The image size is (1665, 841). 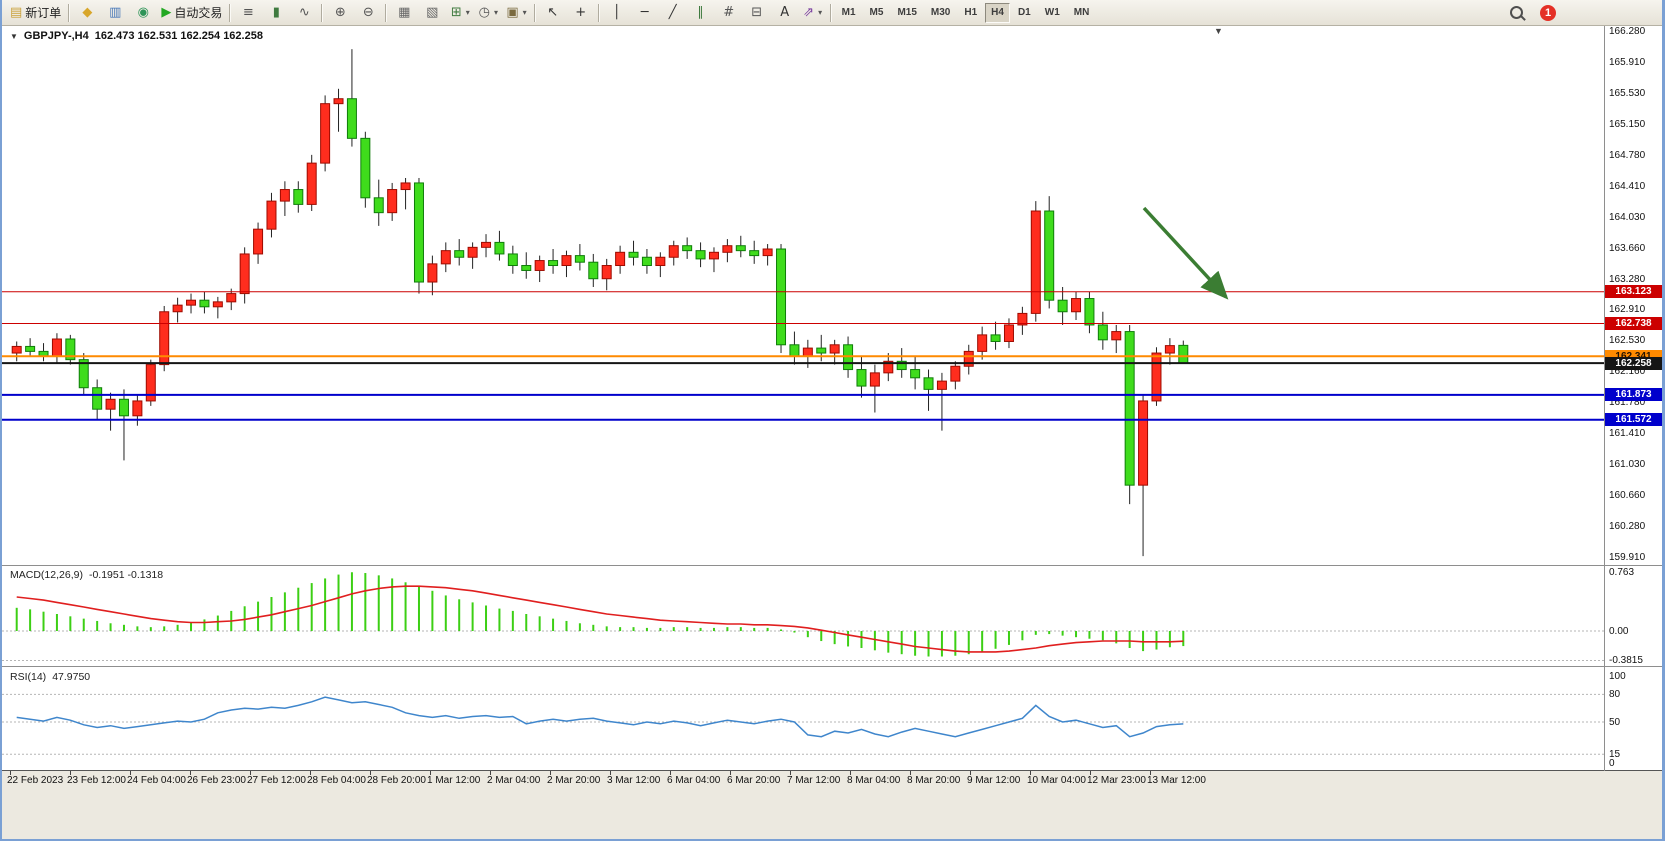 I want to click on trendline-tool: ╱, so click(x=673, y=13).